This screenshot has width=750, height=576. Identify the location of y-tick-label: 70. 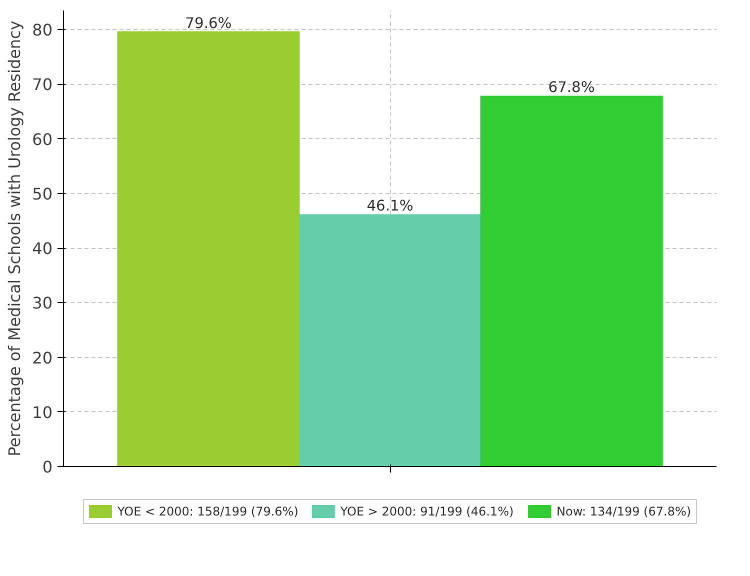
(42, 84).